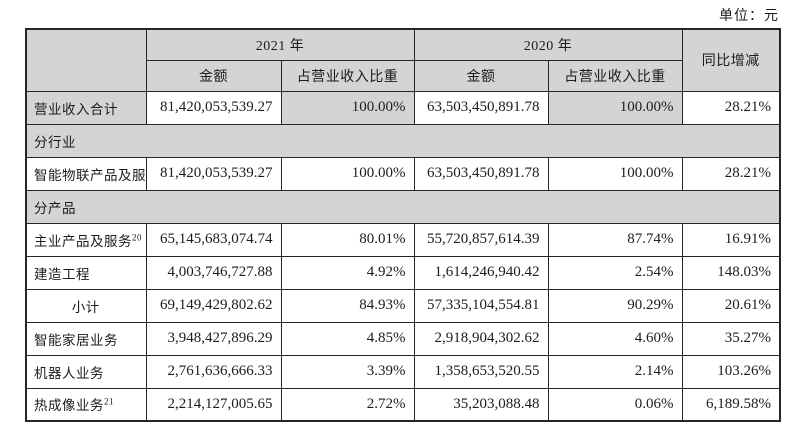 The height and width of the screenshot is (426, 800). I want to click on row-label-cell: 机器人业务, so click(86, 371).